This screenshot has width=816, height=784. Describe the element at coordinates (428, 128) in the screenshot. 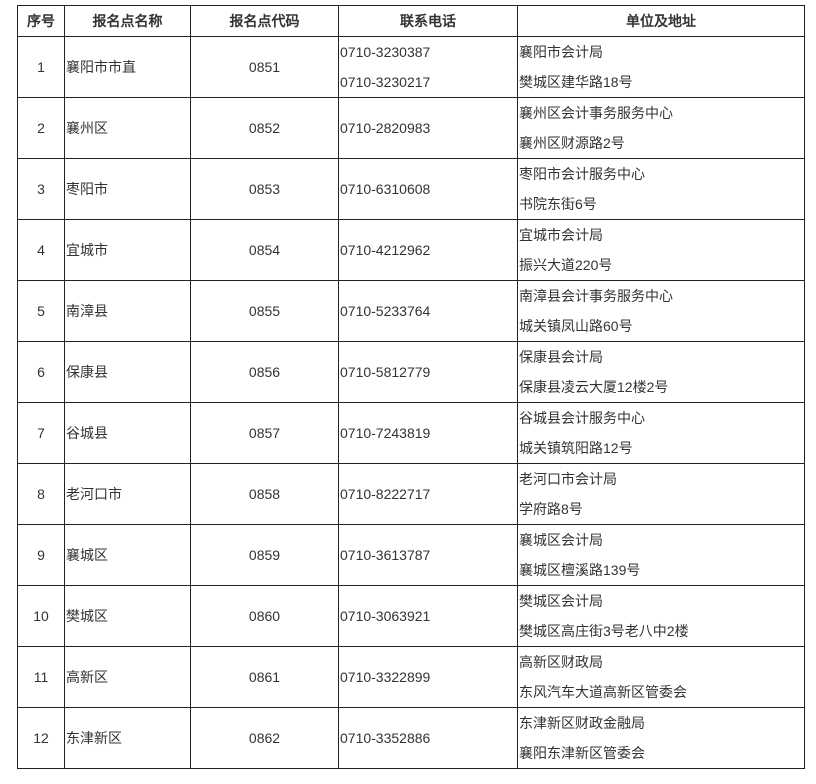

I see `cell-phone: 0710-2820983` at that location.